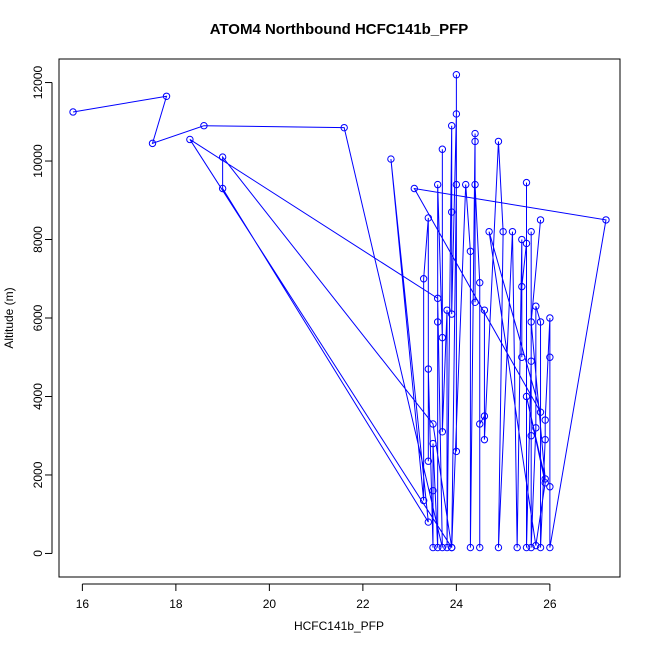  What do you see at coordinates (270, 604) in the screenshot?
I see `x-tick-label: 20` at bounding box center [270, 604].